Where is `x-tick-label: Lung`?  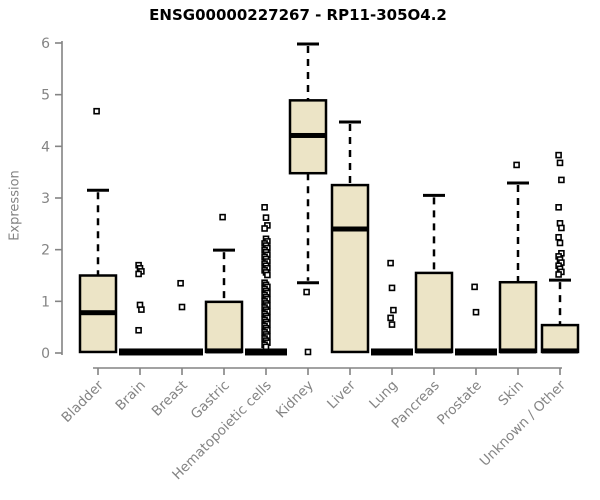 x-tick-label: Lung is located at coordinates (383, 395).